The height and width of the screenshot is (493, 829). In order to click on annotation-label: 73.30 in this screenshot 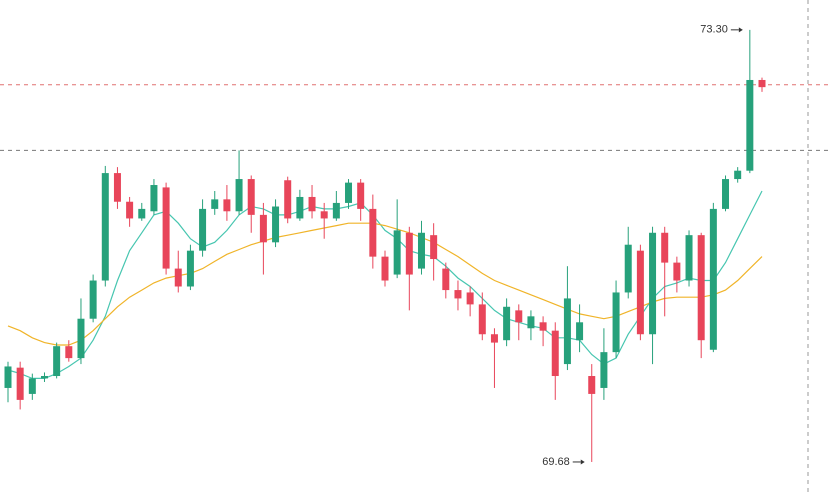, I will do `click(714, 30)`.